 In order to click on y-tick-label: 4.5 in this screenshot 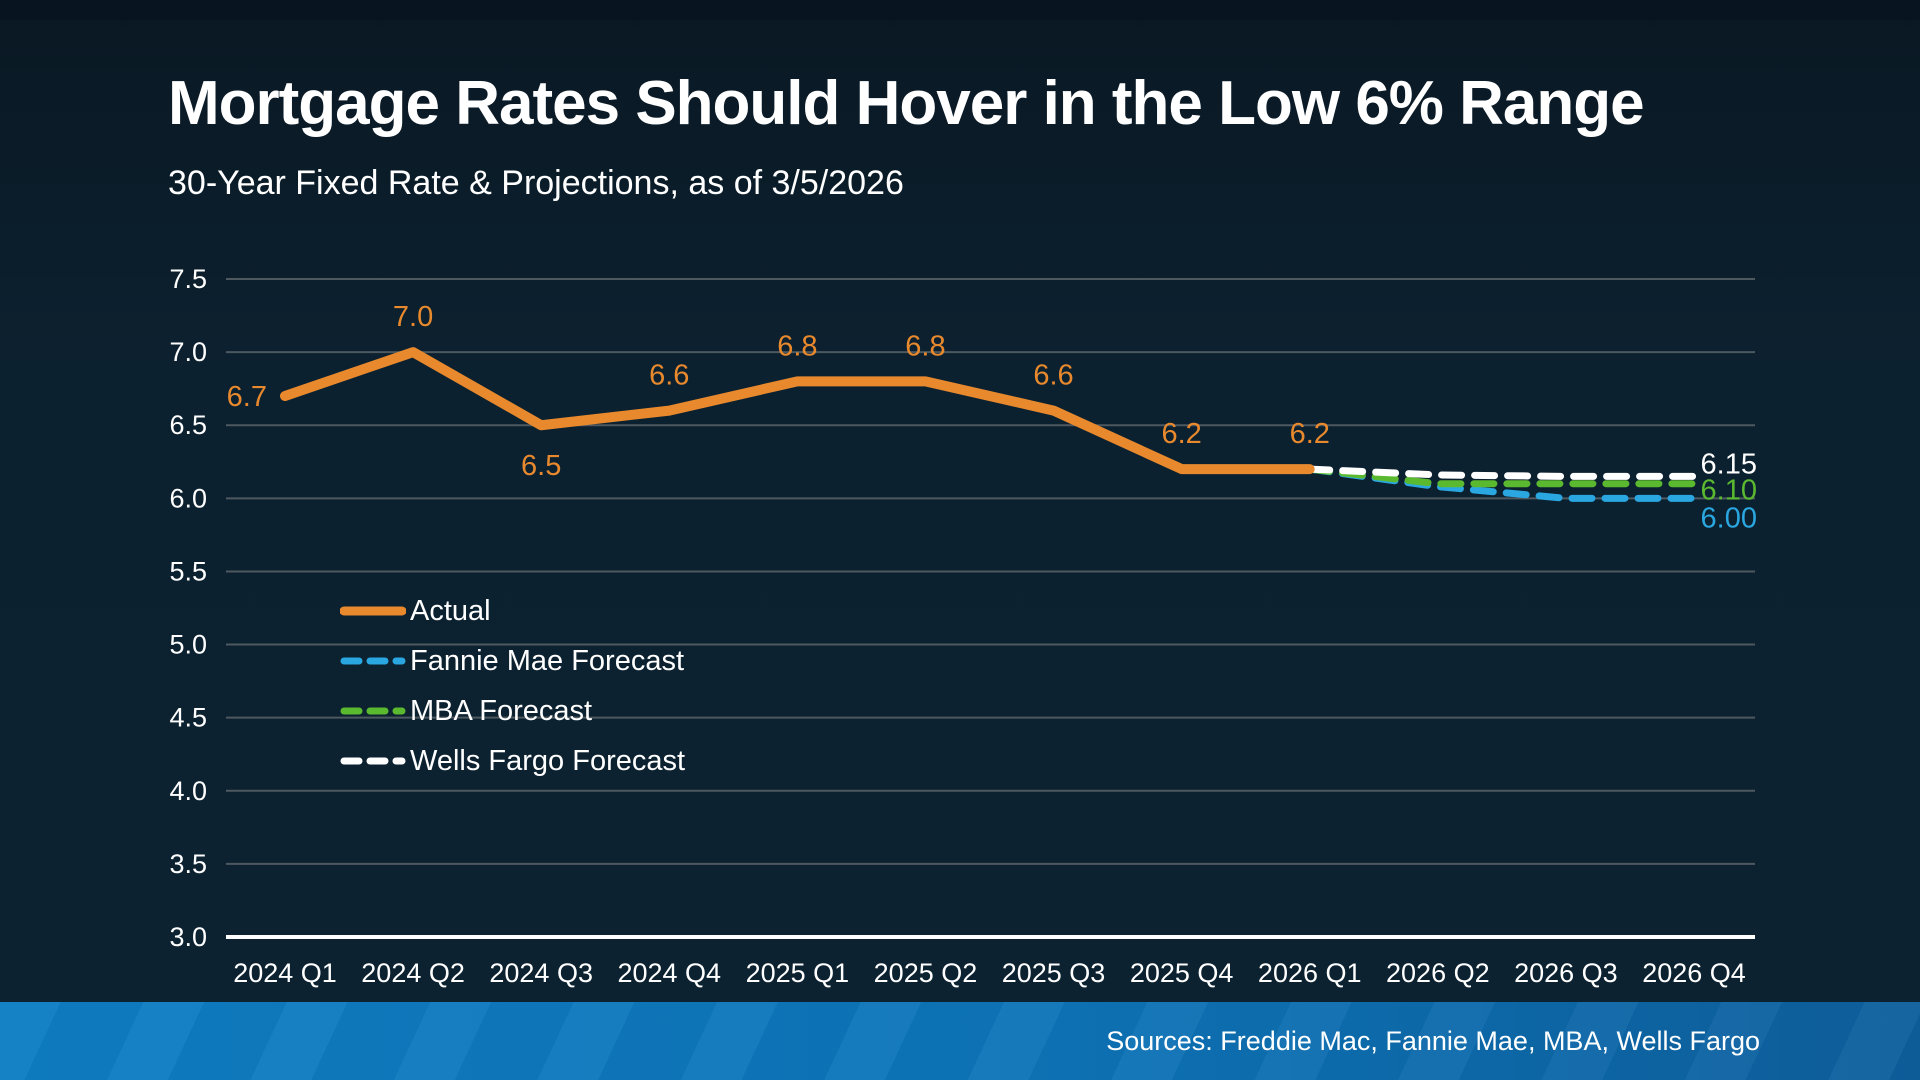, I will do `click(188, 718)`.